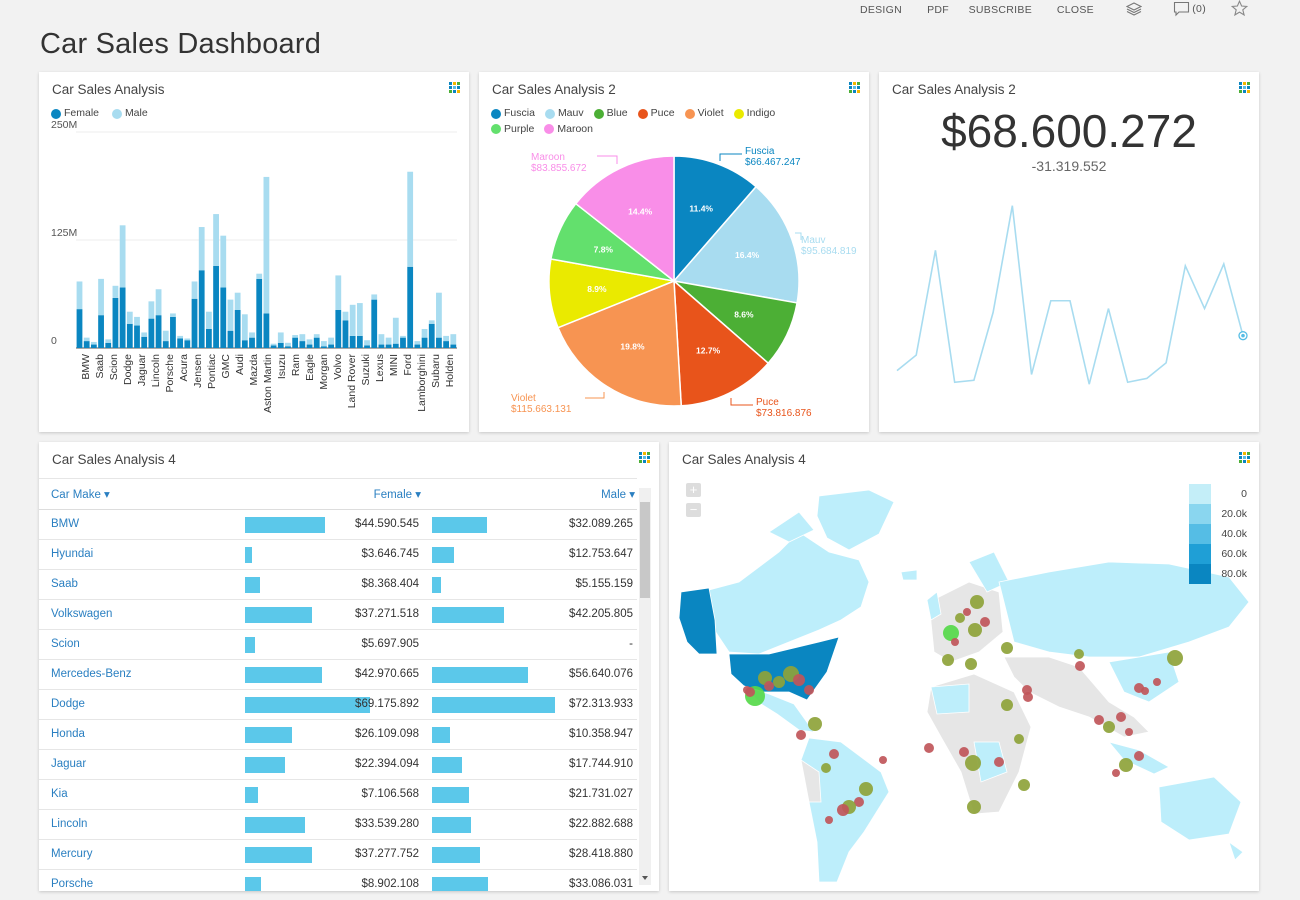 This screenshot has width=1300, height=900. I want to click on zoom-in-button: +, so click(693, 490).